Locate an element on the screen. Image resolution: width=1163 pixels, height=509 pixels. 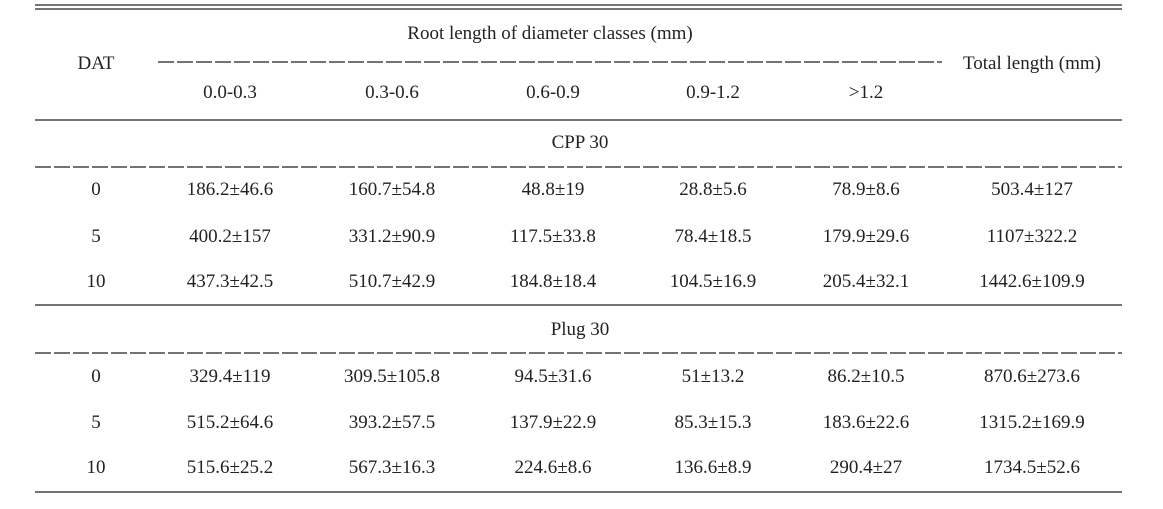
cell: 179.9±29.6 is located at coordinates (866, 236).